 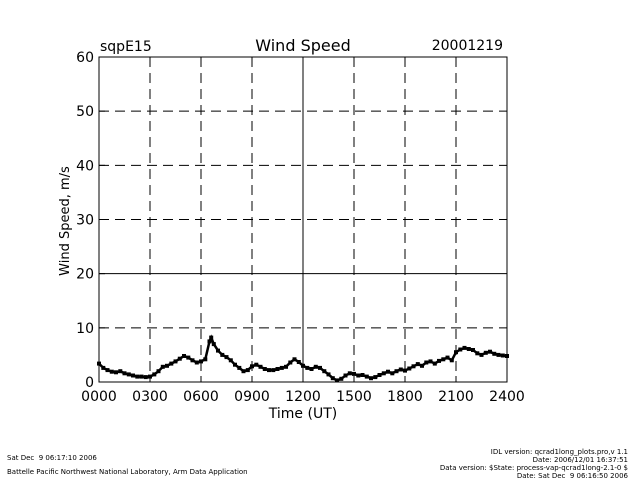 I want to click on x-tick-label: 1200, so click(x=303, y=397).